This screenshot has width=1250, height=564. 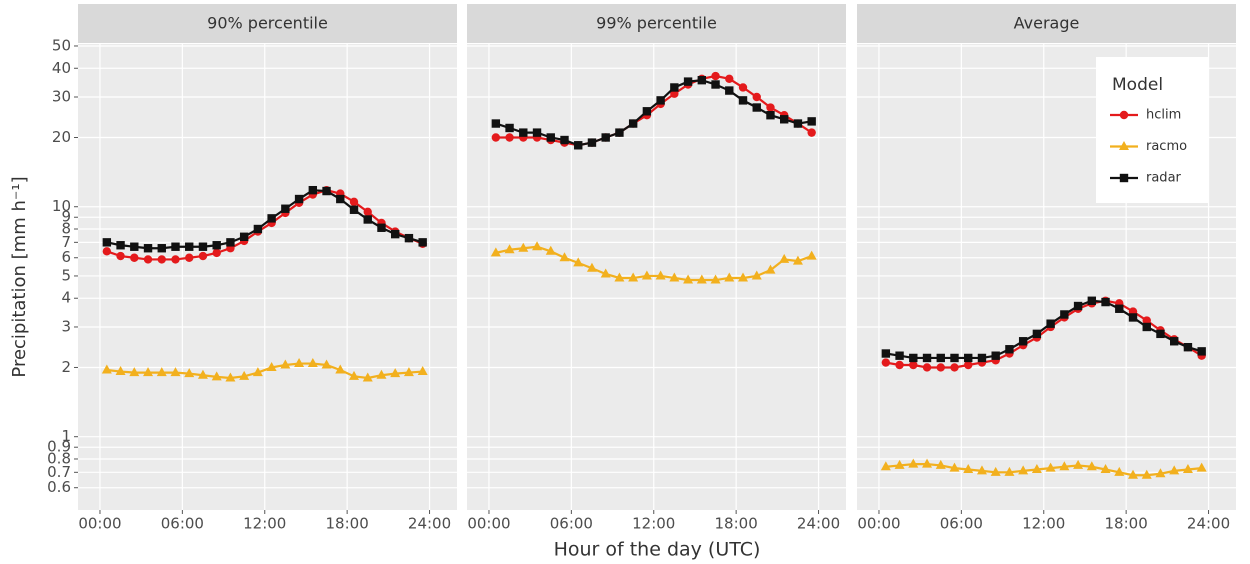 What do you see at coordinates (61, 96) in the screenshot?
I see `y-tick-label: 30` at bounding box center [61, 96].